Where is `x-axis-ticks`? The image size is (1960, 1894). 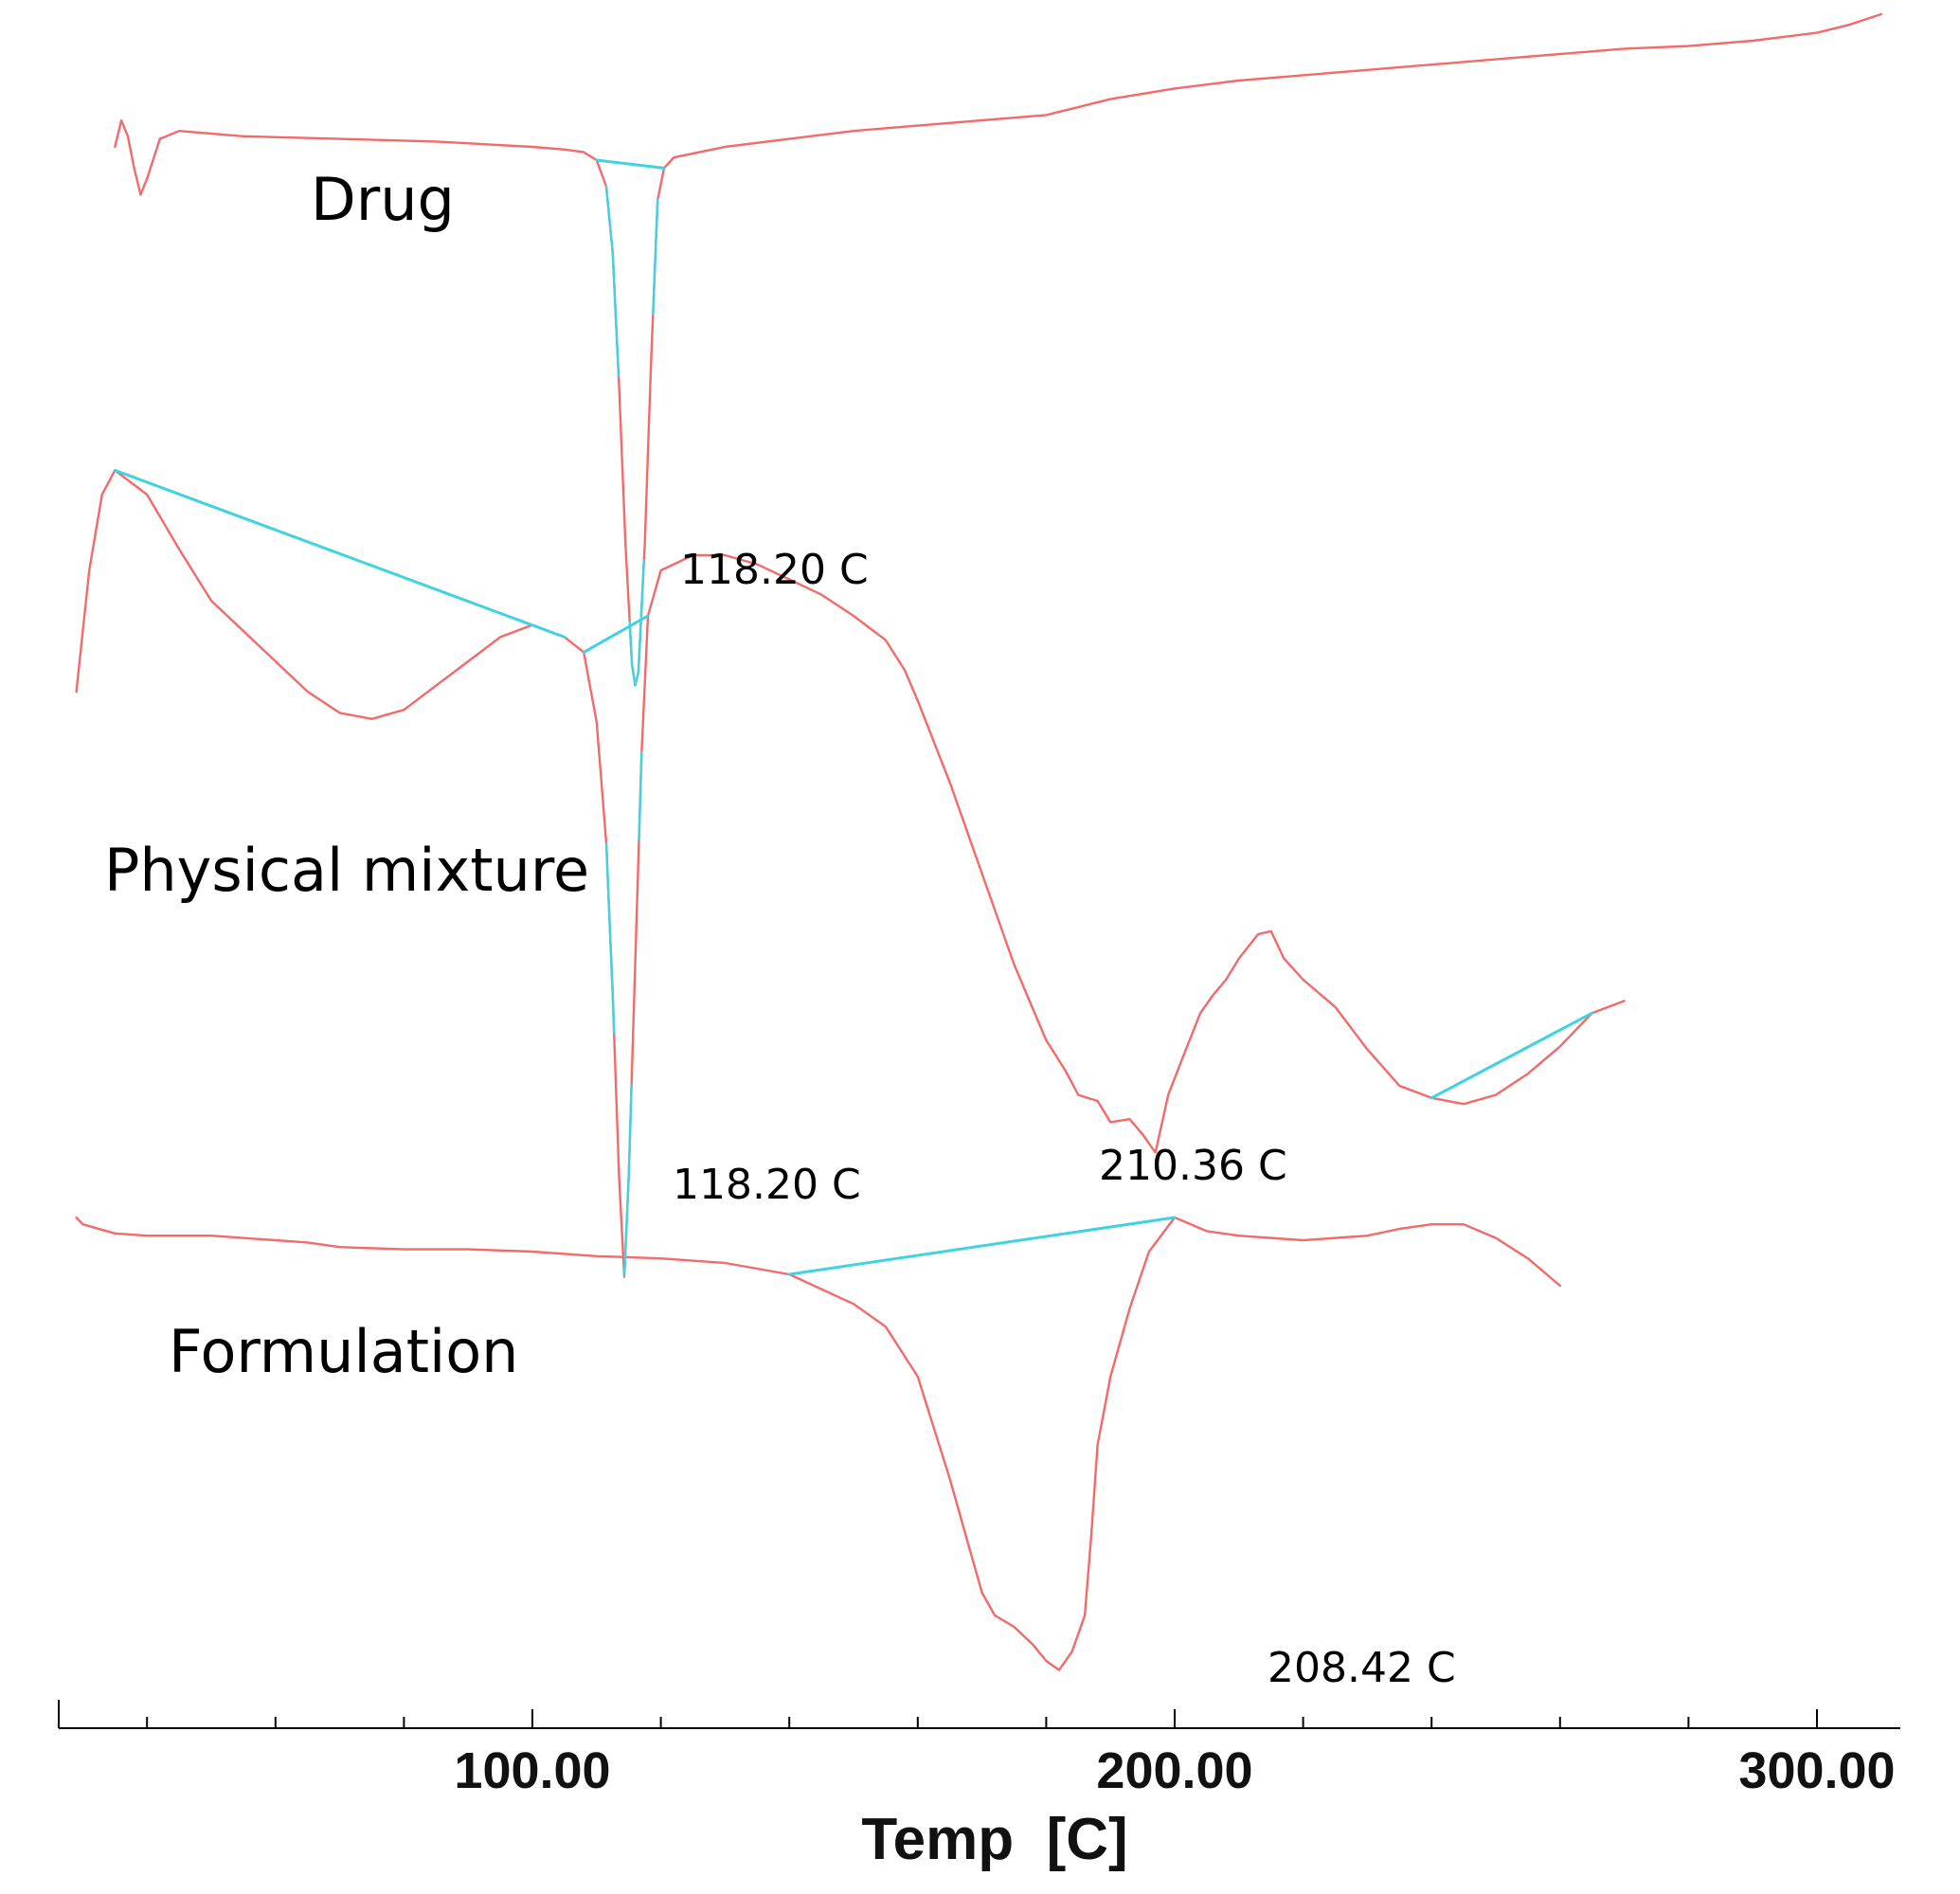
x-axis-ticks is located at coordinates (982, 1718).